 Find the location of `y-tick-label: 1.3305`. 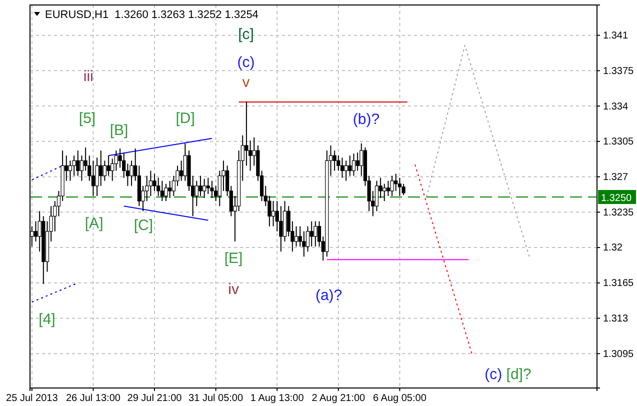

y-tick-label: 1.3305 is located at coordinates (618, 142).